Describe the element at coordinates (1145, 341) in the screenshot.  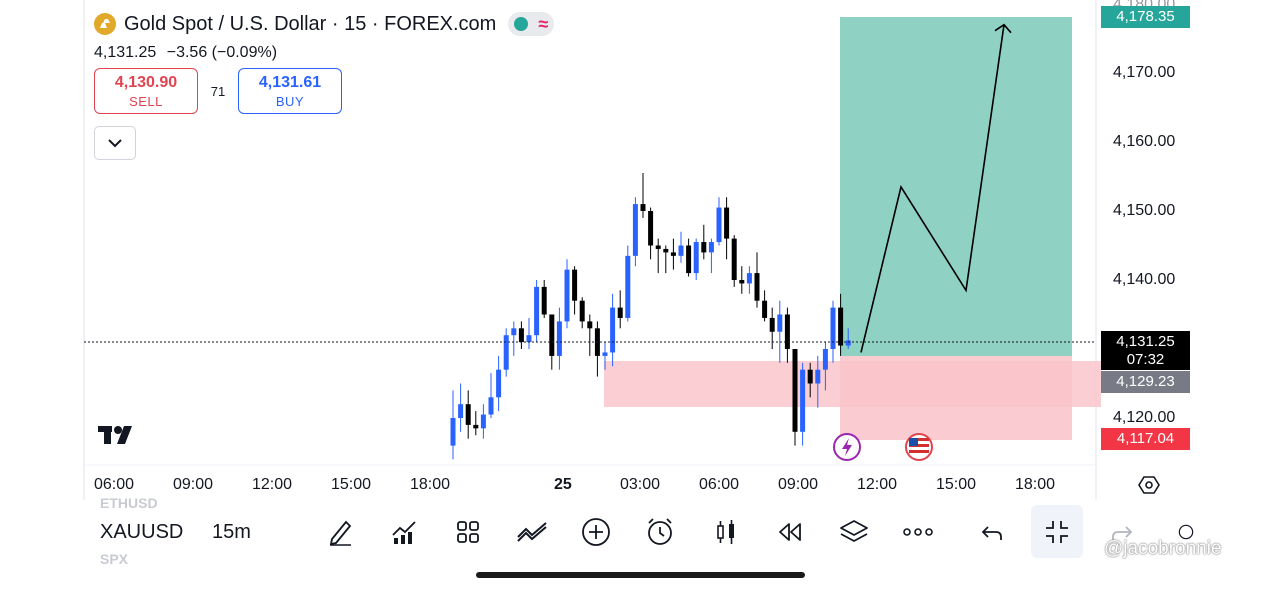
I see `current-price-value: 4,131.25` at that location.